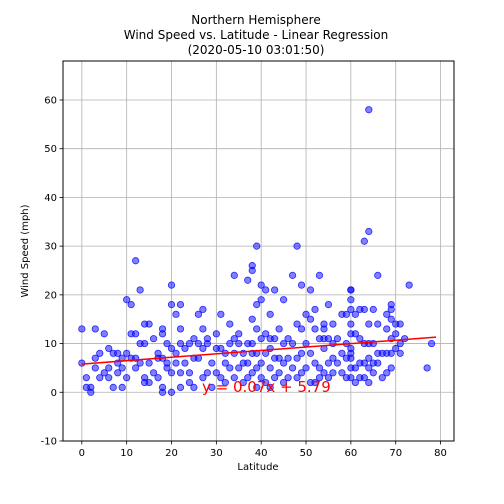 The image size is (504, 504). Describe the element at coordinates (25, 250) in the screenshot. I see `y-axis-label: Wind Speed (mph)` at that location.